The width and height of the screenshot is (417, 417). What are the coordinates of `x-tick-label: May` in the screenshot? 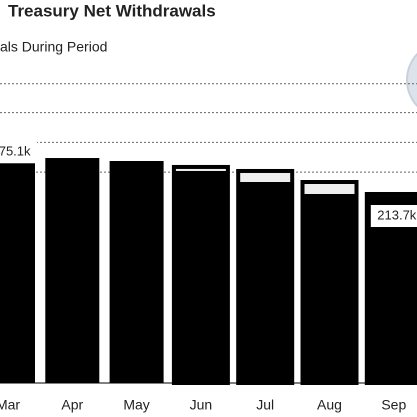 It's located at (136, 405).